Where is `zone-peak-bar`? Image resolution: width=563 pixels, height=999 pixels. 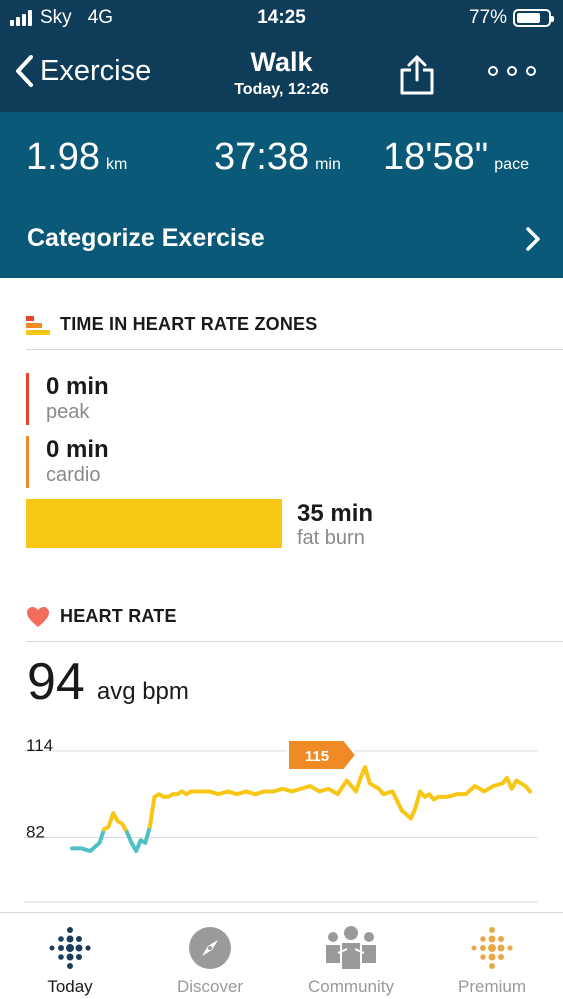 zone-peak-bar is located at coordinates (27, 399).